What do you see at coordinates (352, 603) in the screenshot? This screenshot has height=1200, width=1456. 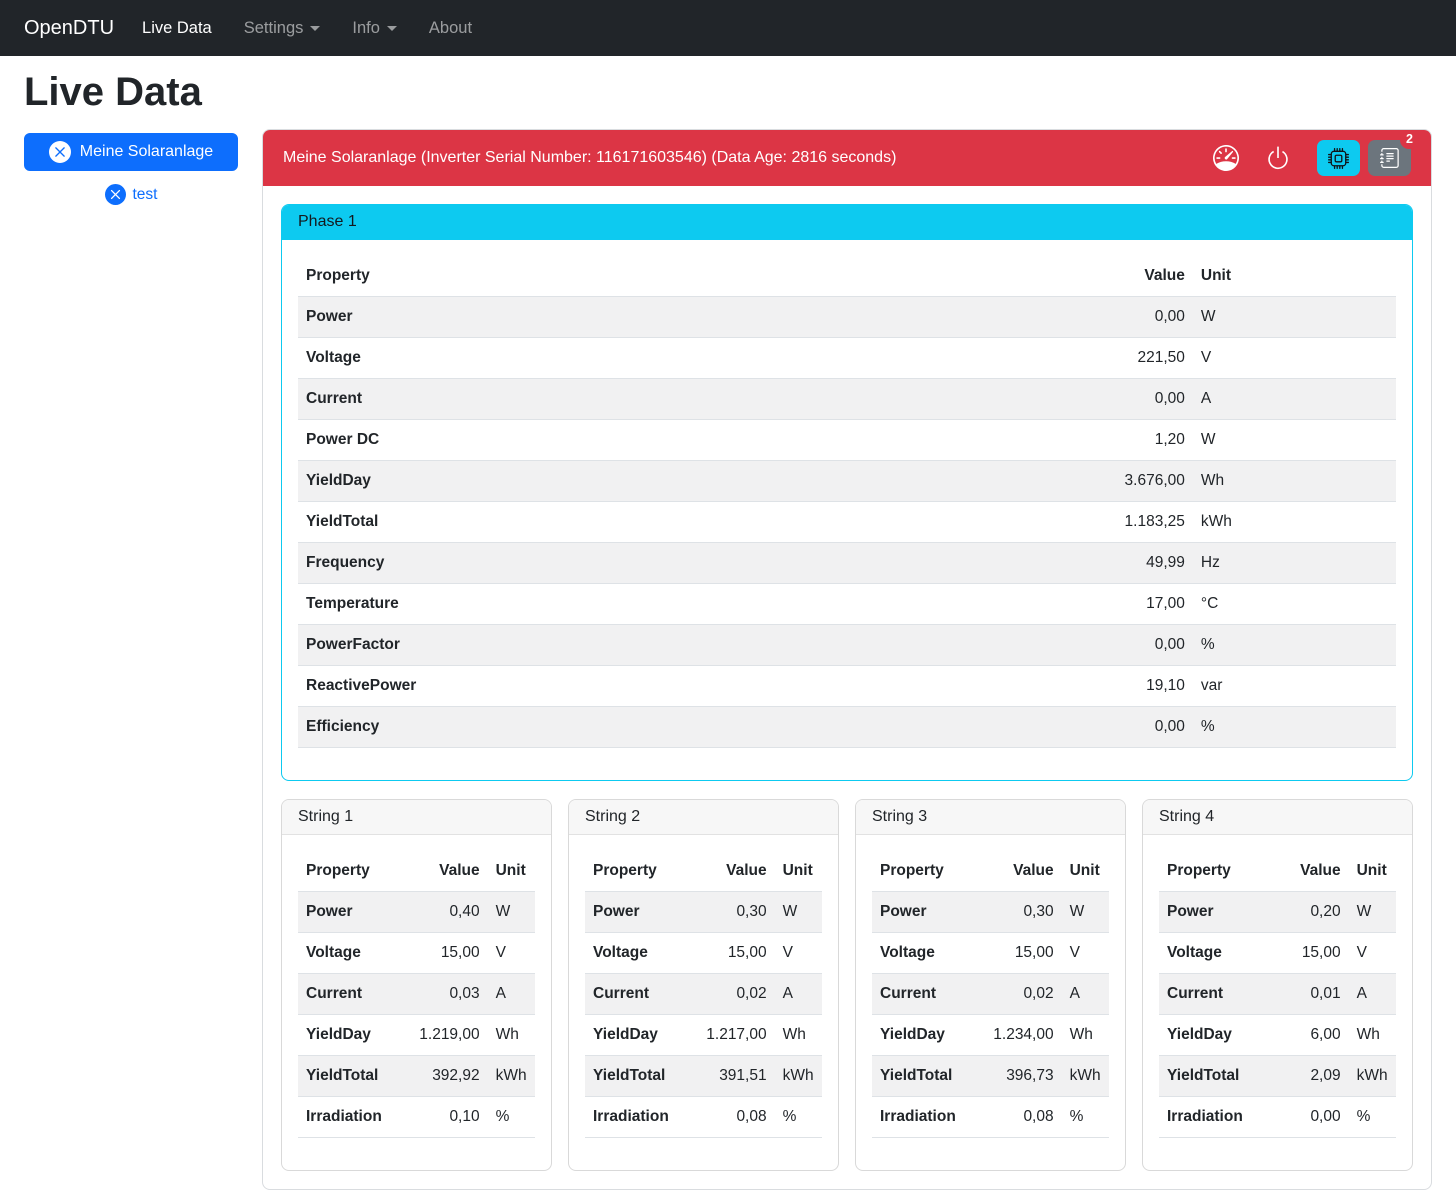 I see `property-cell: Temperature` at bounding box center [352, 603].